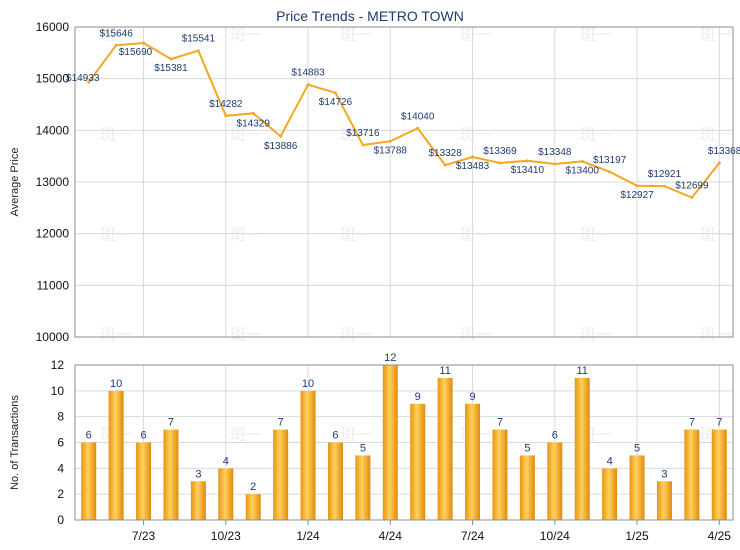 The image size is (740, 550). Describe the element at coordinates (581, 371) in the screenshot. I see `bar-data-label: 11` at that location.